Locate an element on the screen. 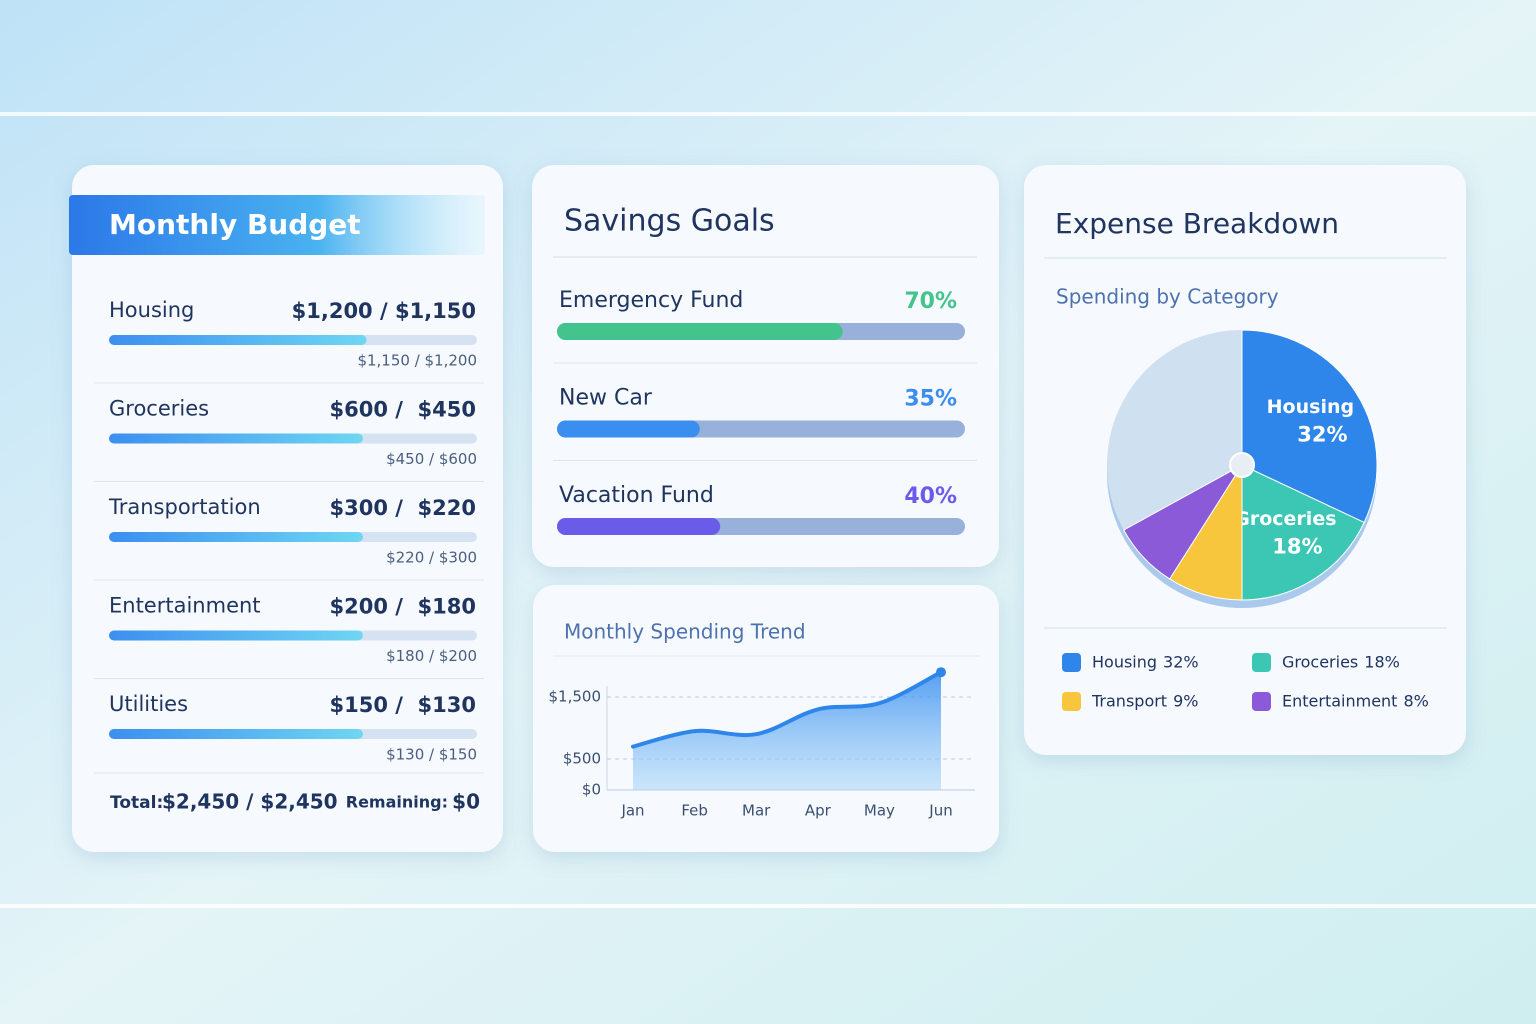 The width and height of the screenshot is (1536, 1024). x-tick-label: Mar is located at coordinates (756, 811).